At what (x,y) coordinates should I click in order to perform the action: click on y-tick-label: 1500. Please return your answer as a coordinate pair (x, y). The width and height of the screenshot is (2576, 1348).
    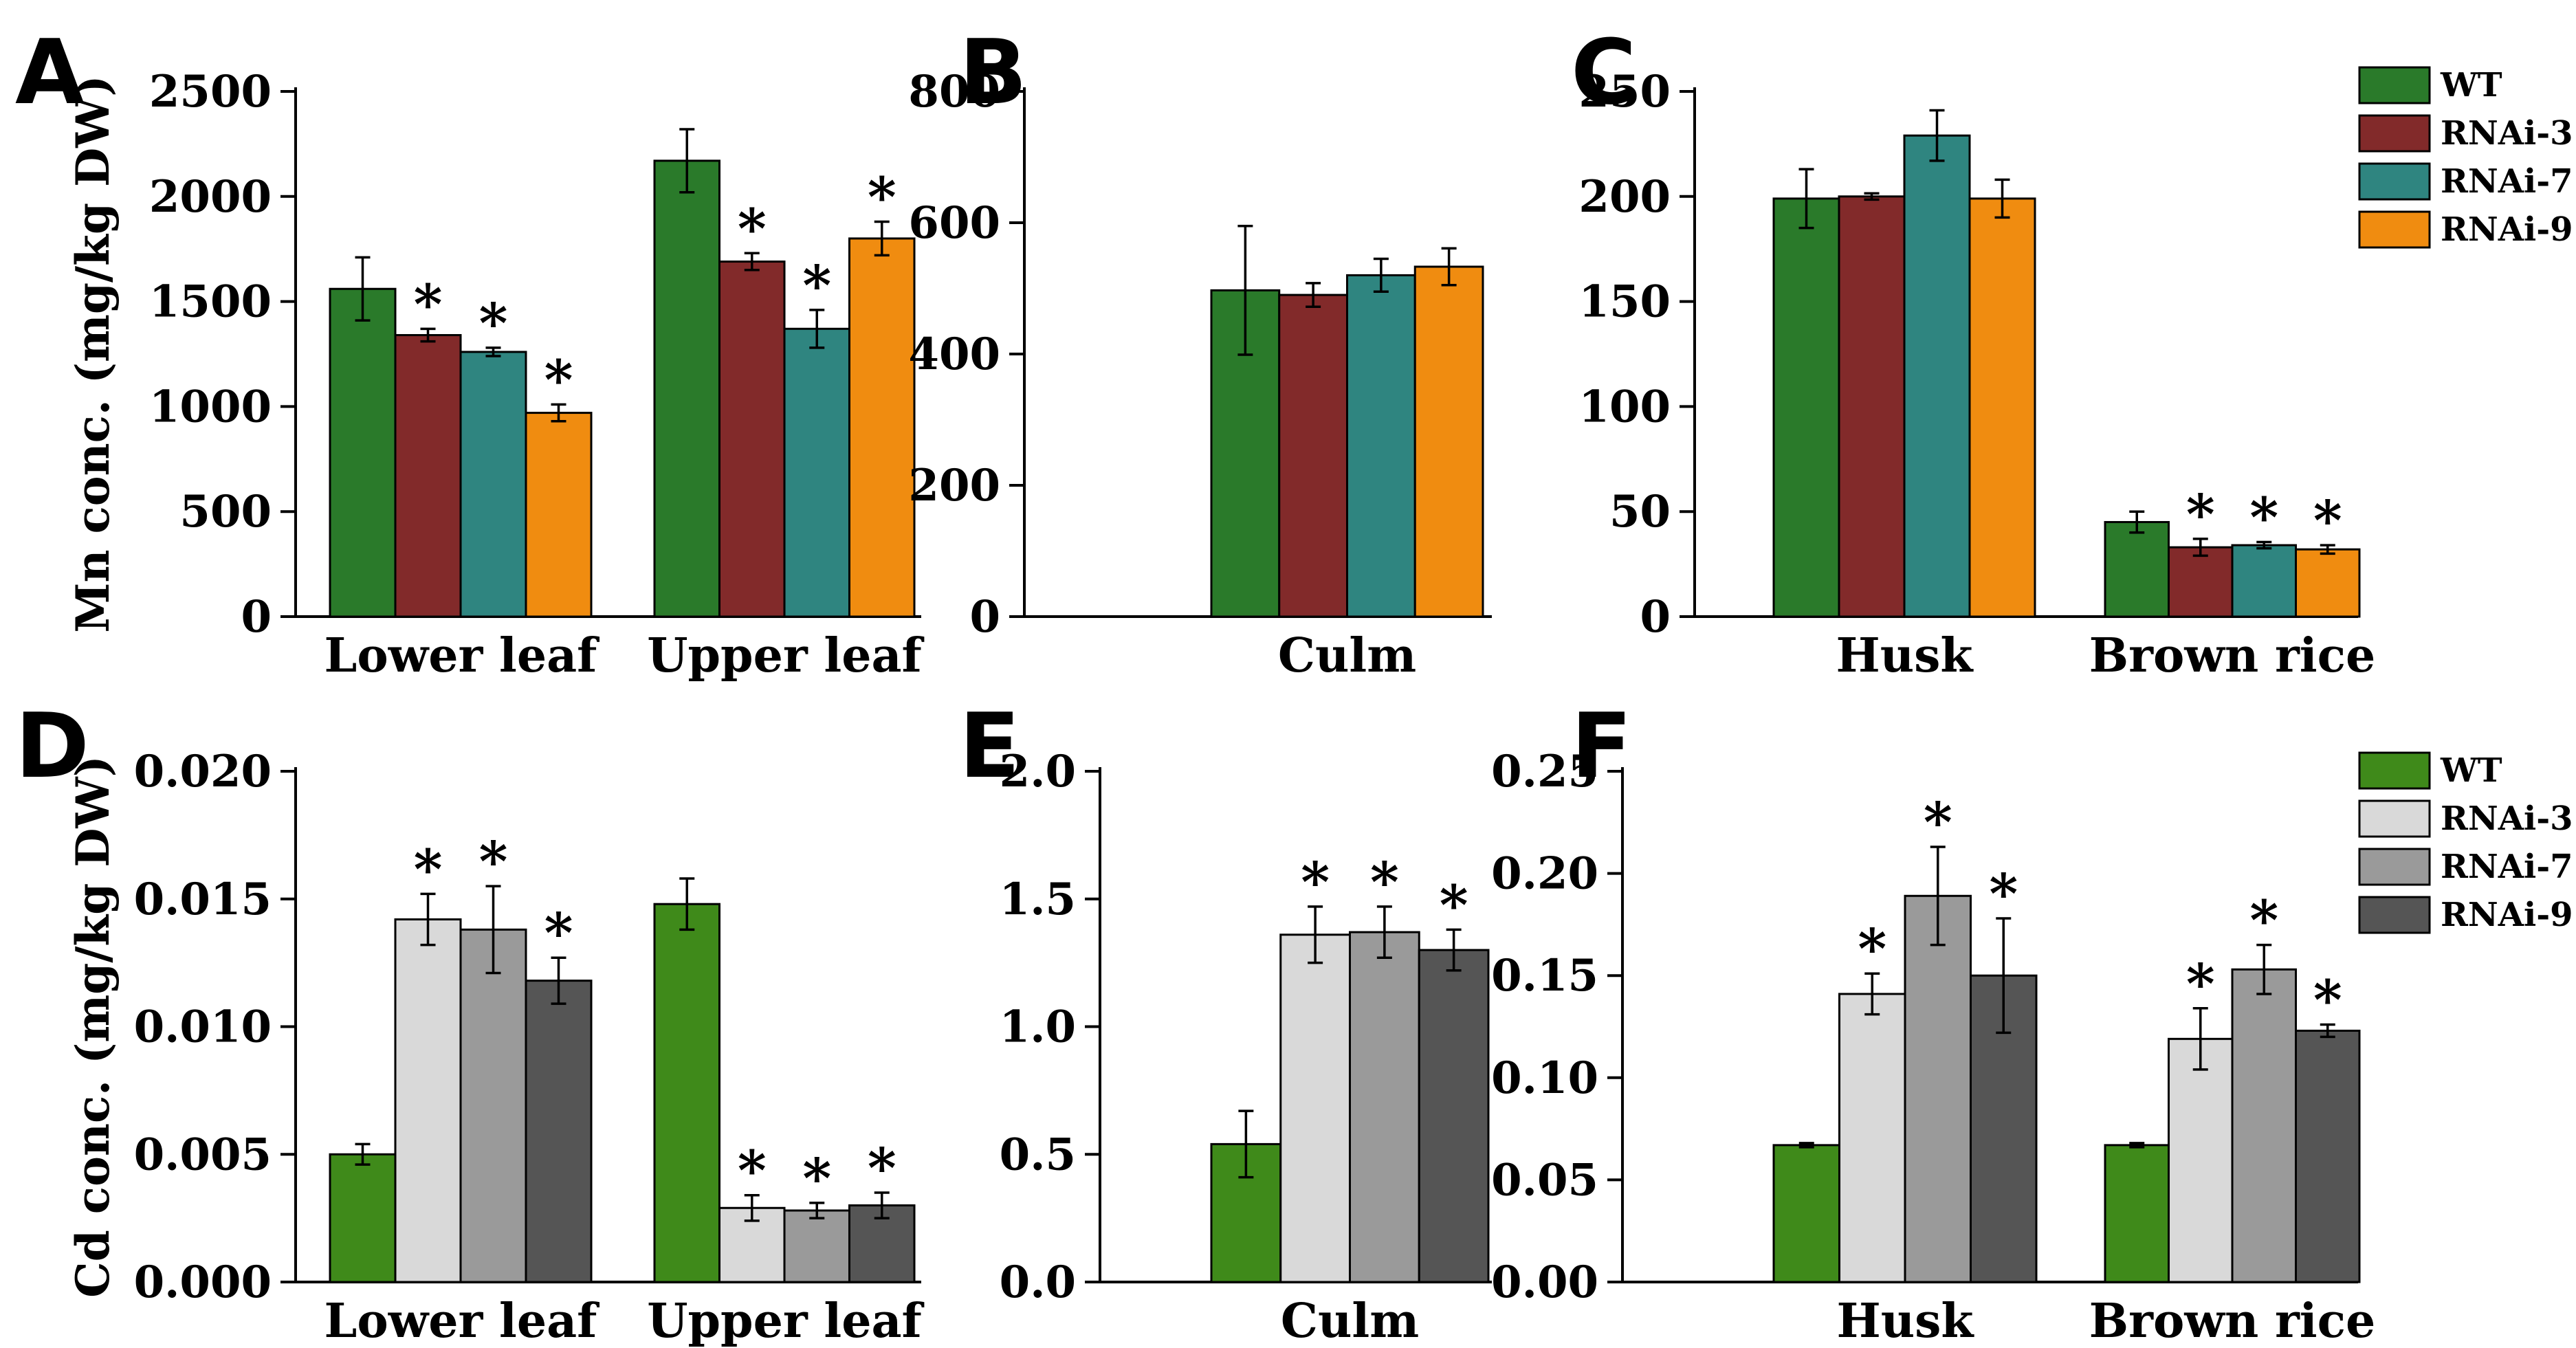
    Looking at the image, I should click on (210, 302).